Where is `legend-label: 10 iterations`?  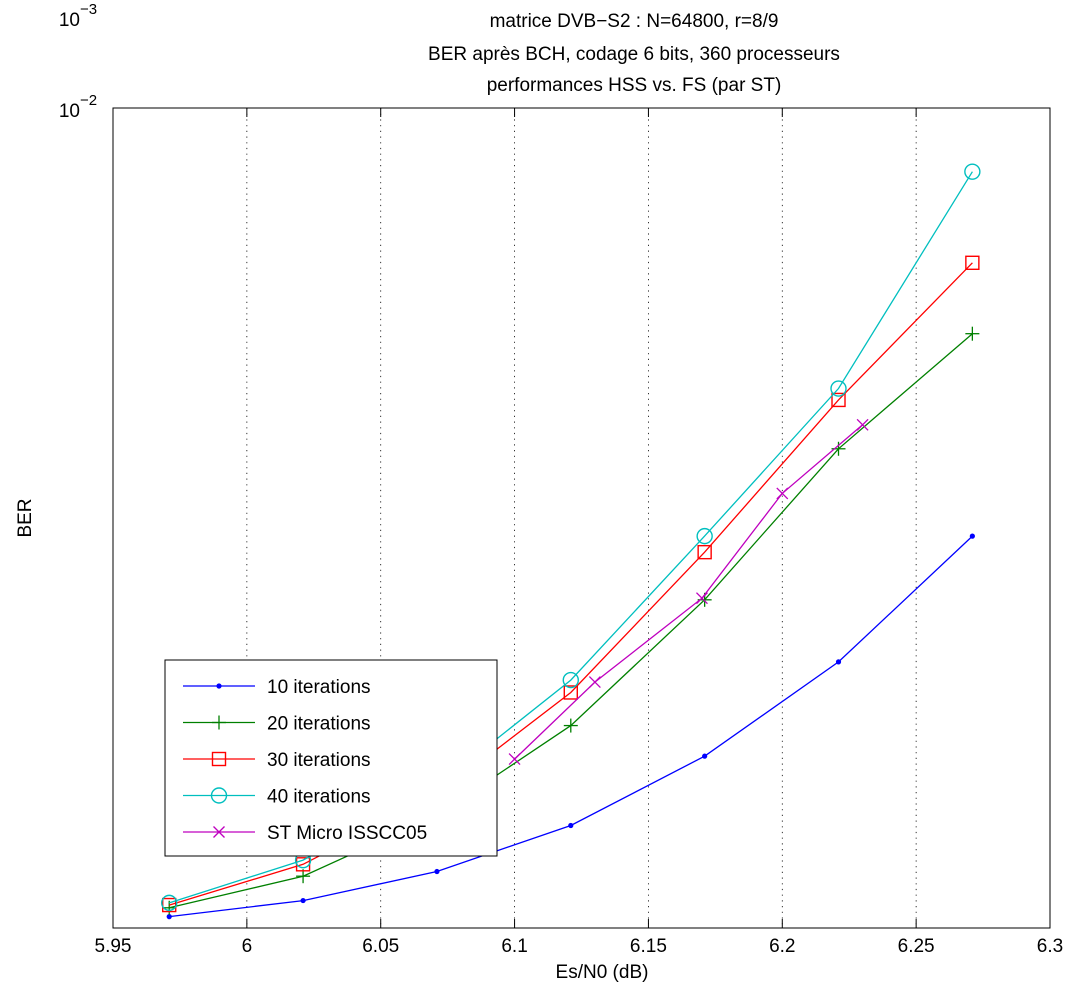
legend-label: 10 iterations is located at coordinates (319, 687).